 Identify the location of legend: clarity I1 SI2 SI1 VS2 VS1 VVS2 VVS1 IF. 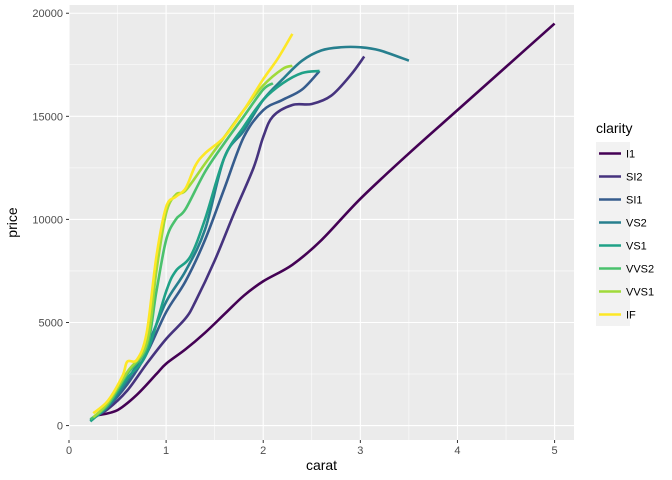
(625, 223).